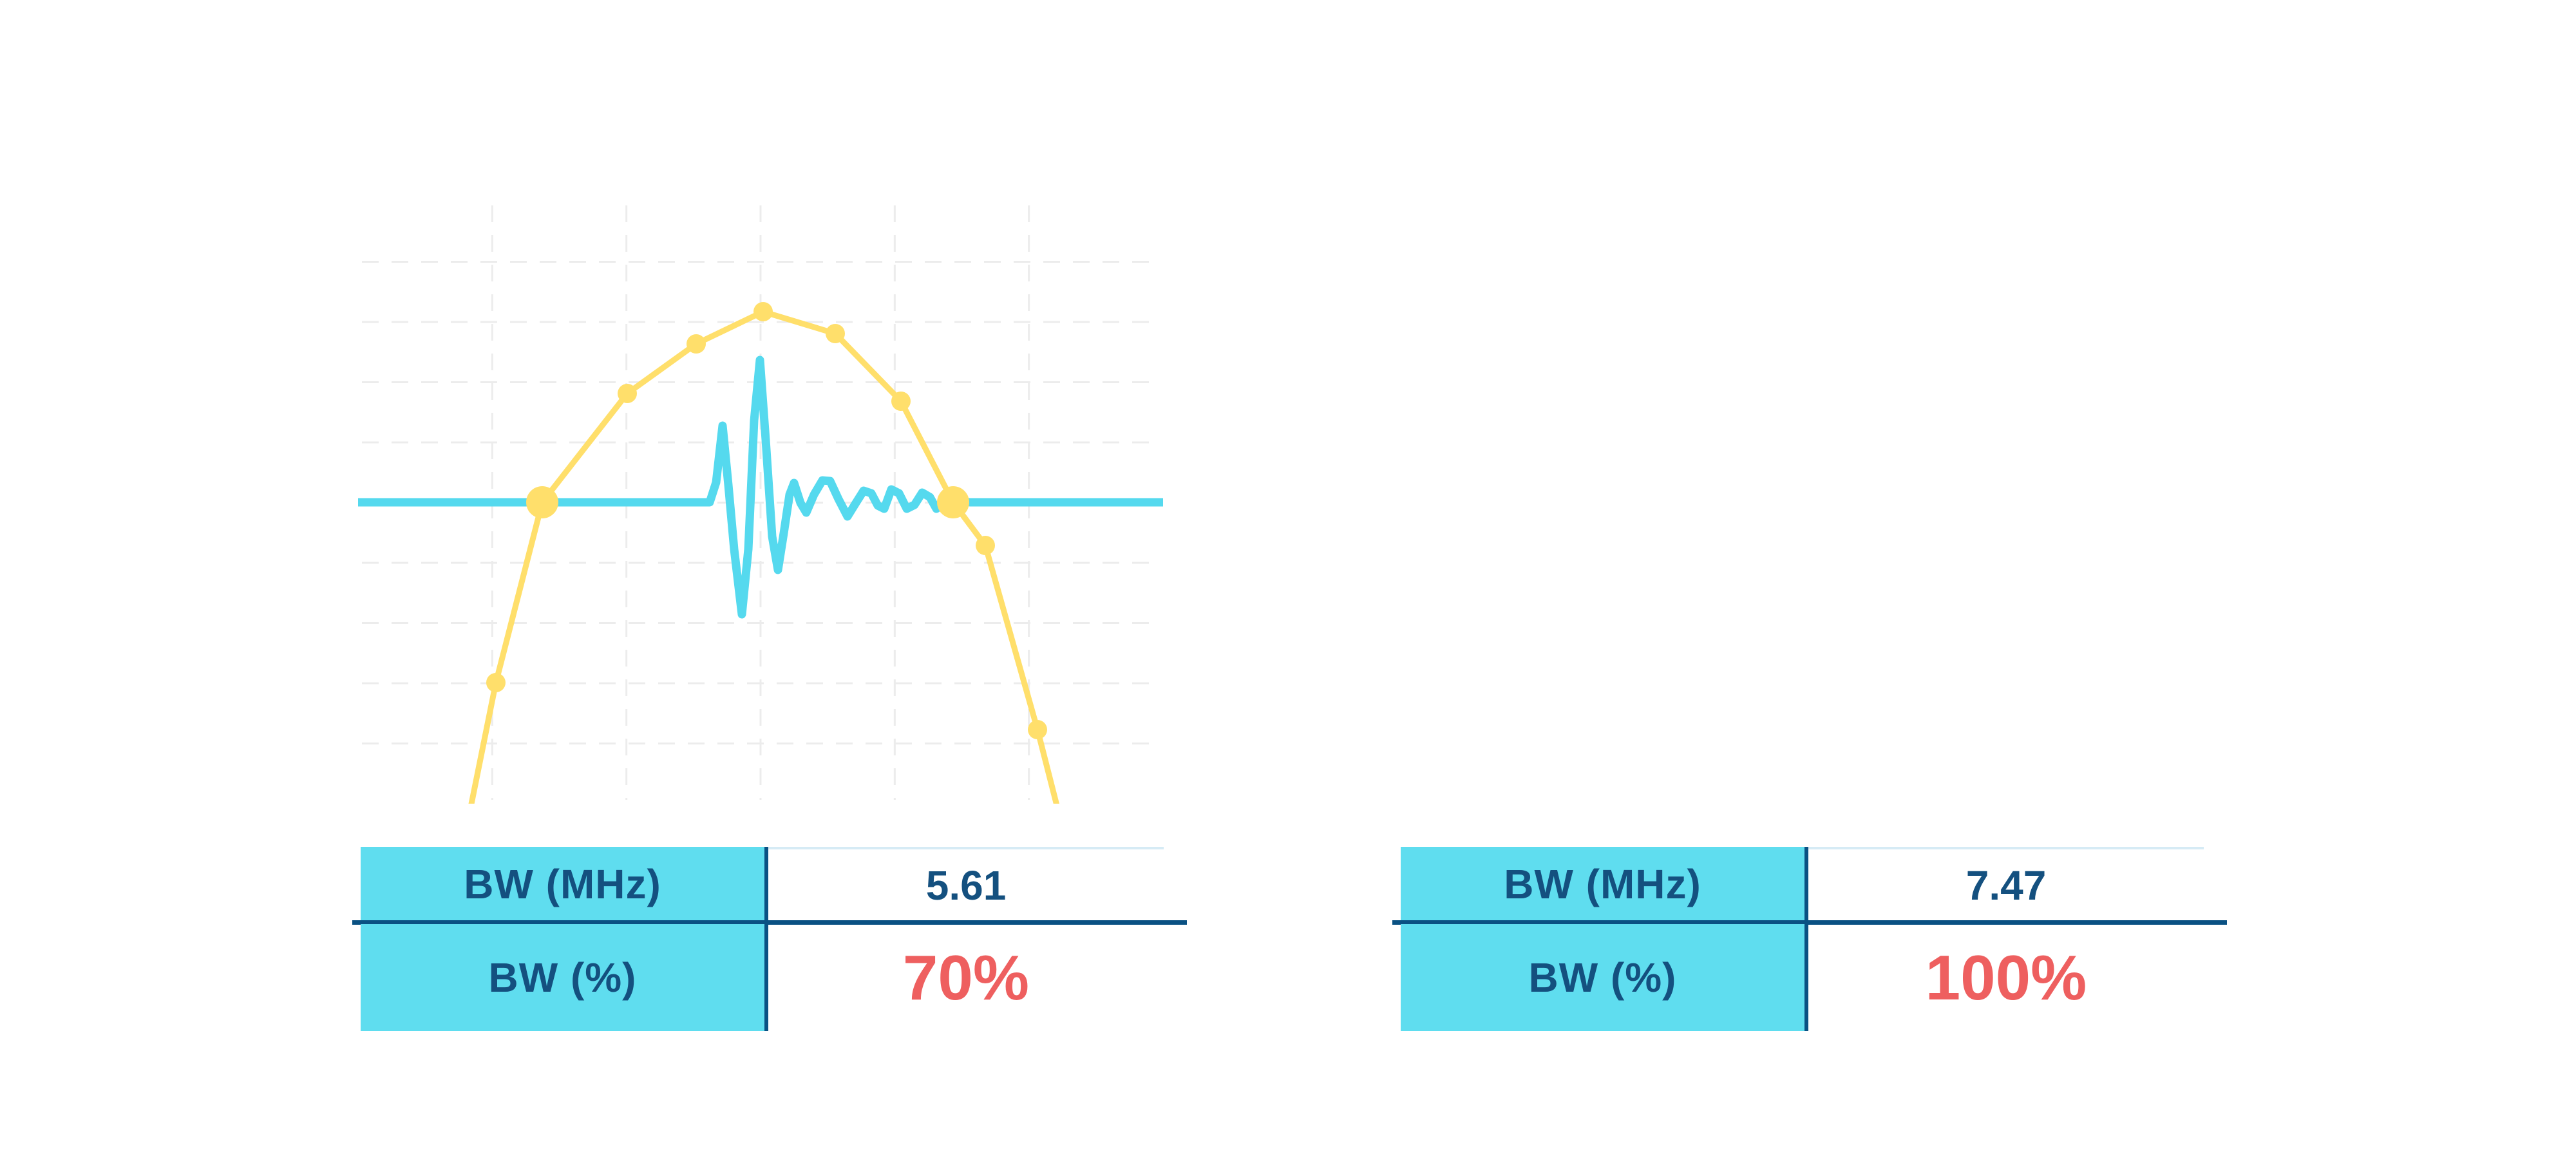 The image size is (2576, 1154). I want to click on bw-table-left: BW (MHz) 5.61 BW (%) 70%, so click(770, 939).